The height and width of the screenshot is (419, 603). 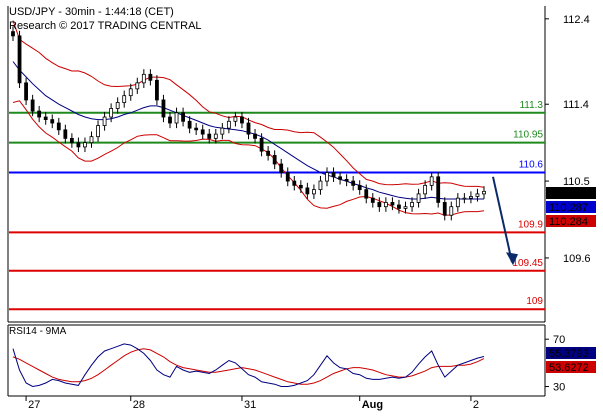 I want to click on price-axis-ticks: 112.4 111.4 110.5 109.6, so click(x=568, y=139).